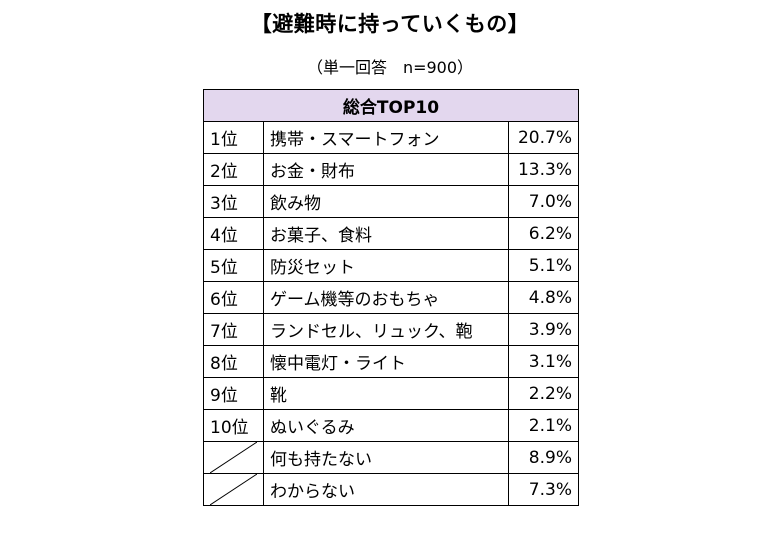 The height and width of the screenshot is (540, 780). What do you see at coordinates (233, 233) in the screenshot?
I see `rank-cell: 4位` at bounding box center [233, 233].